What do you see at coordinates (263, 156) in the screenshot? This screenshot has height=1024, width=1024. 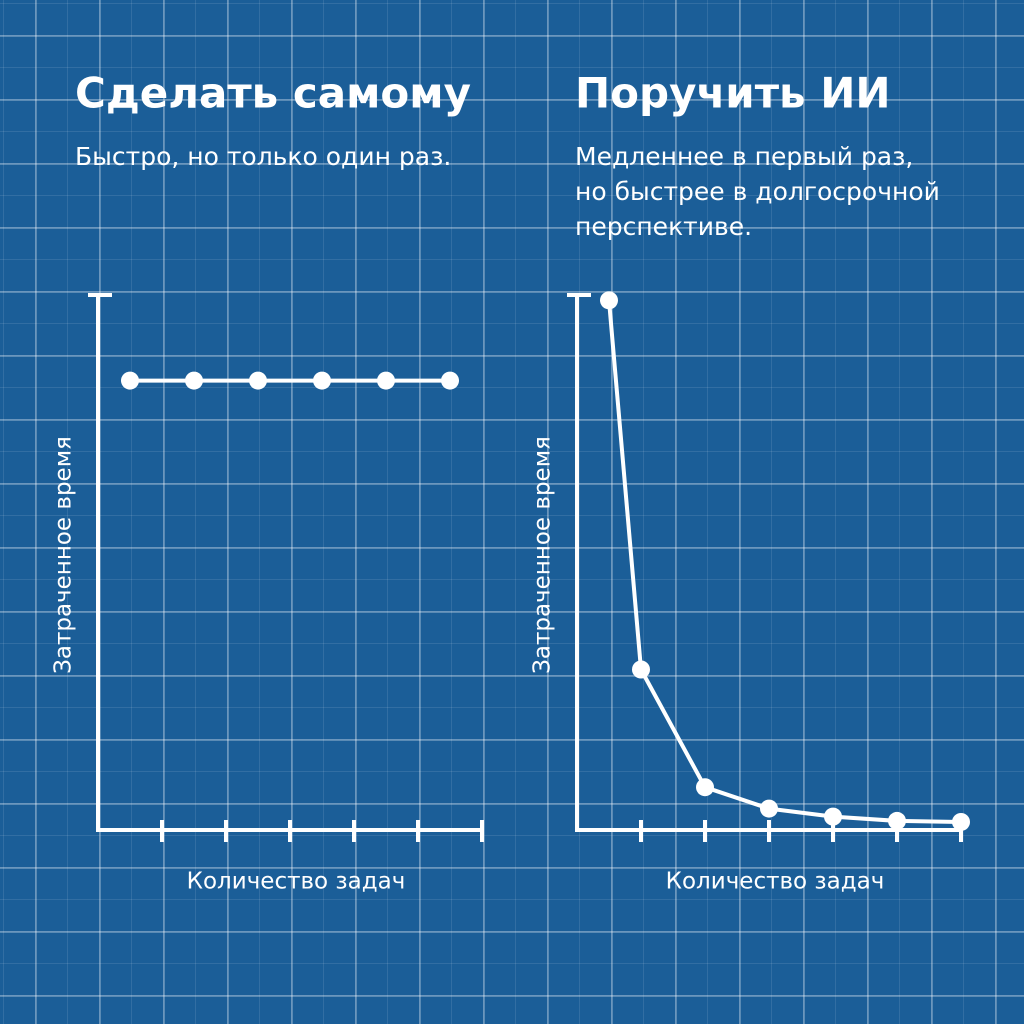 I see `chart-subtitle: Быстро, но только один раз.` at bounding box center [263, 156].